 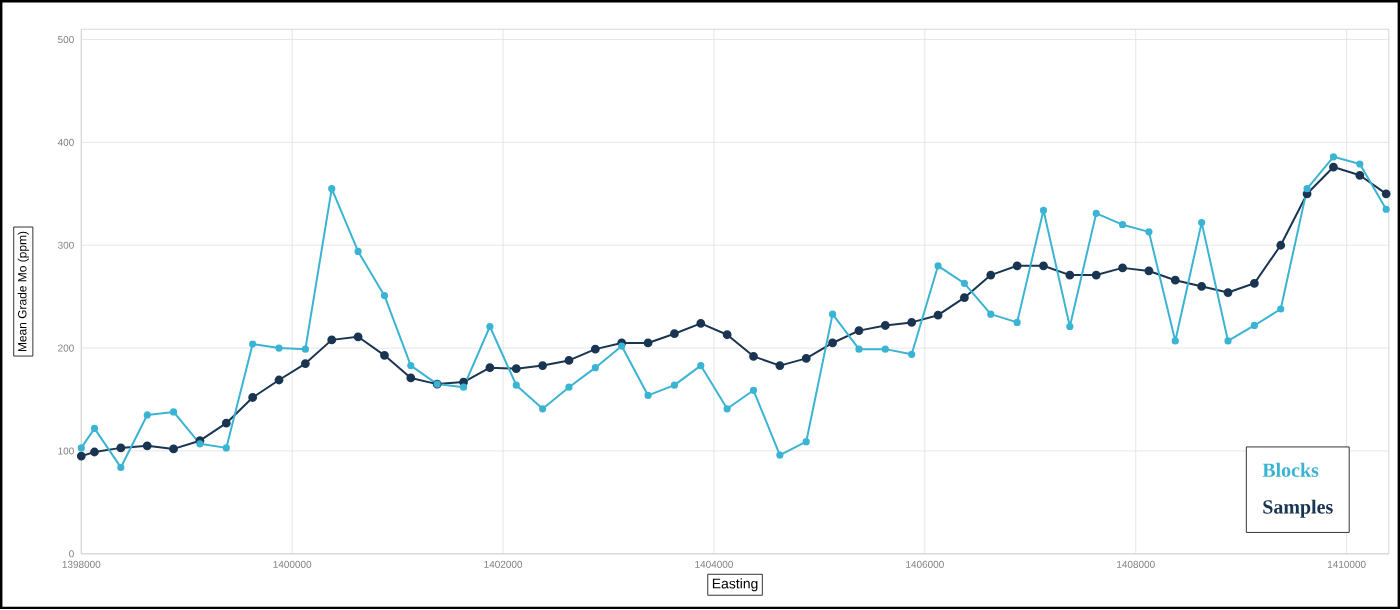 What do you see at coordinates (1298, 509) in the screenshot?
I see `text: Samples` at bounding box center [1298, 509].